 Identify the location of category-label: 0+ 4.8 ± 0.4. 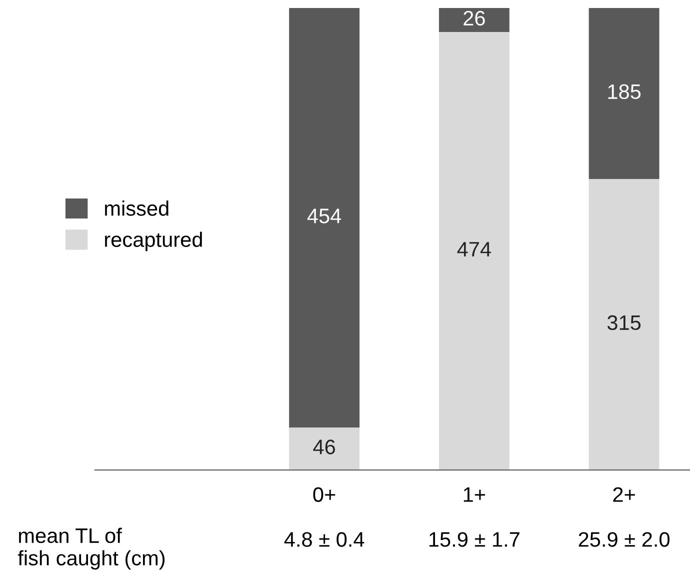
(324, 517).